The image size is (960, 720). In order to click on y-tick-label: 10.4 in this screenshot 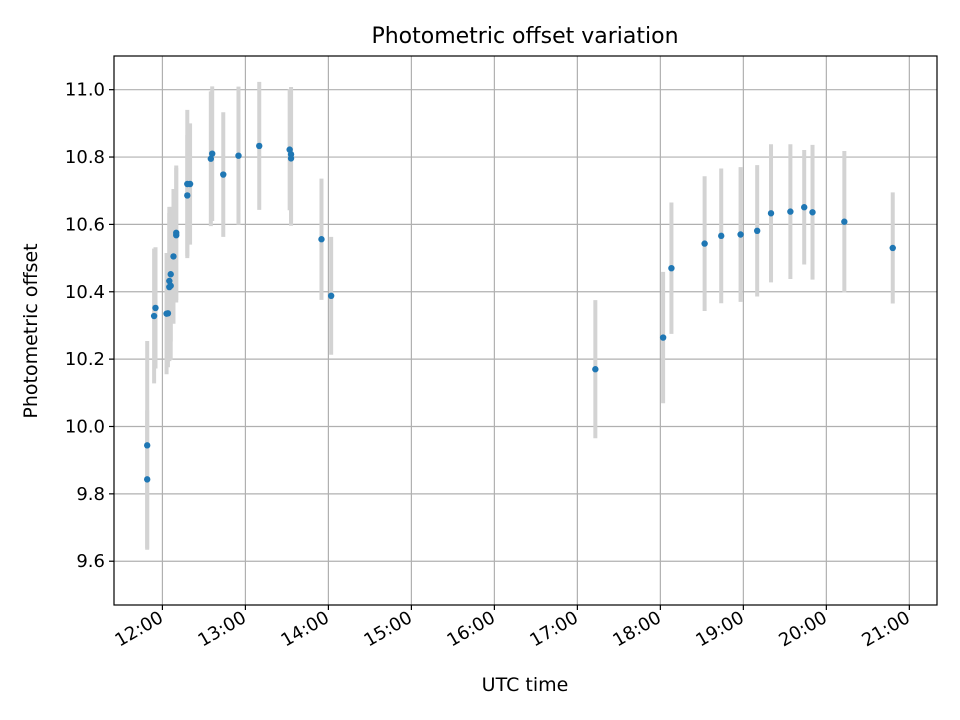, I will do `click(85, 292)`.